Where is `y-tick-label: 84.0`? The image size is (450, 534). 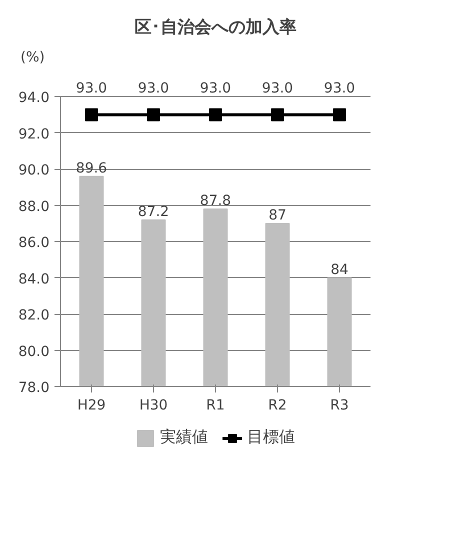
y-tick-label: 84.0 is located at coordinates (34, 279).